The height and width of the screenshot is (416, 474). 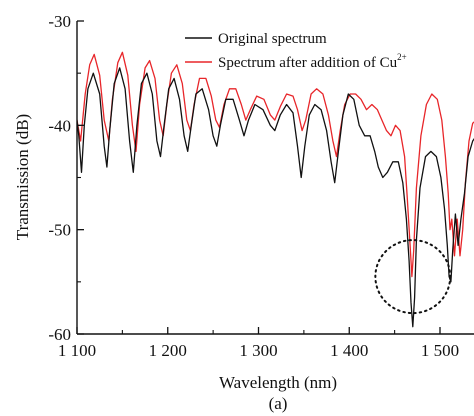 What do you see at coordinates (272, 39) in the screenshot?
I see `legend-text-original: Original spectrum` at bounding box center [272, 39].